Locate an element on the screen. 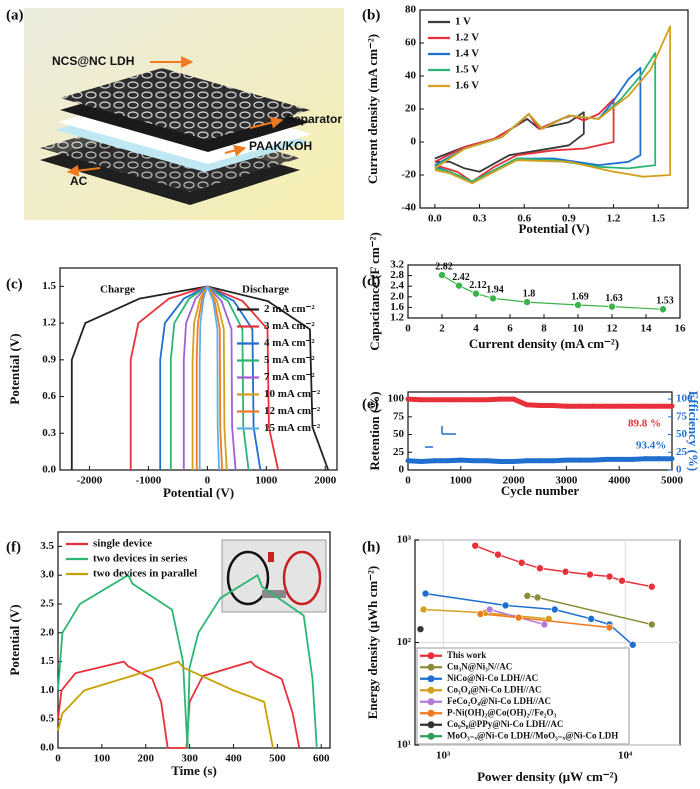  legend-label: 7 mA cm⁻² is located at coordinates (289, 377).